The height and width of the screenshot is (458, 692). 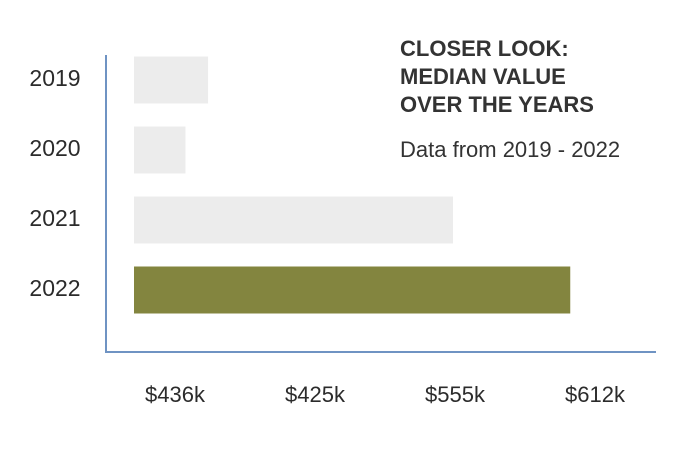 I want to click on chart-title: OVER THE YEARS, so click(x=497, y=104).